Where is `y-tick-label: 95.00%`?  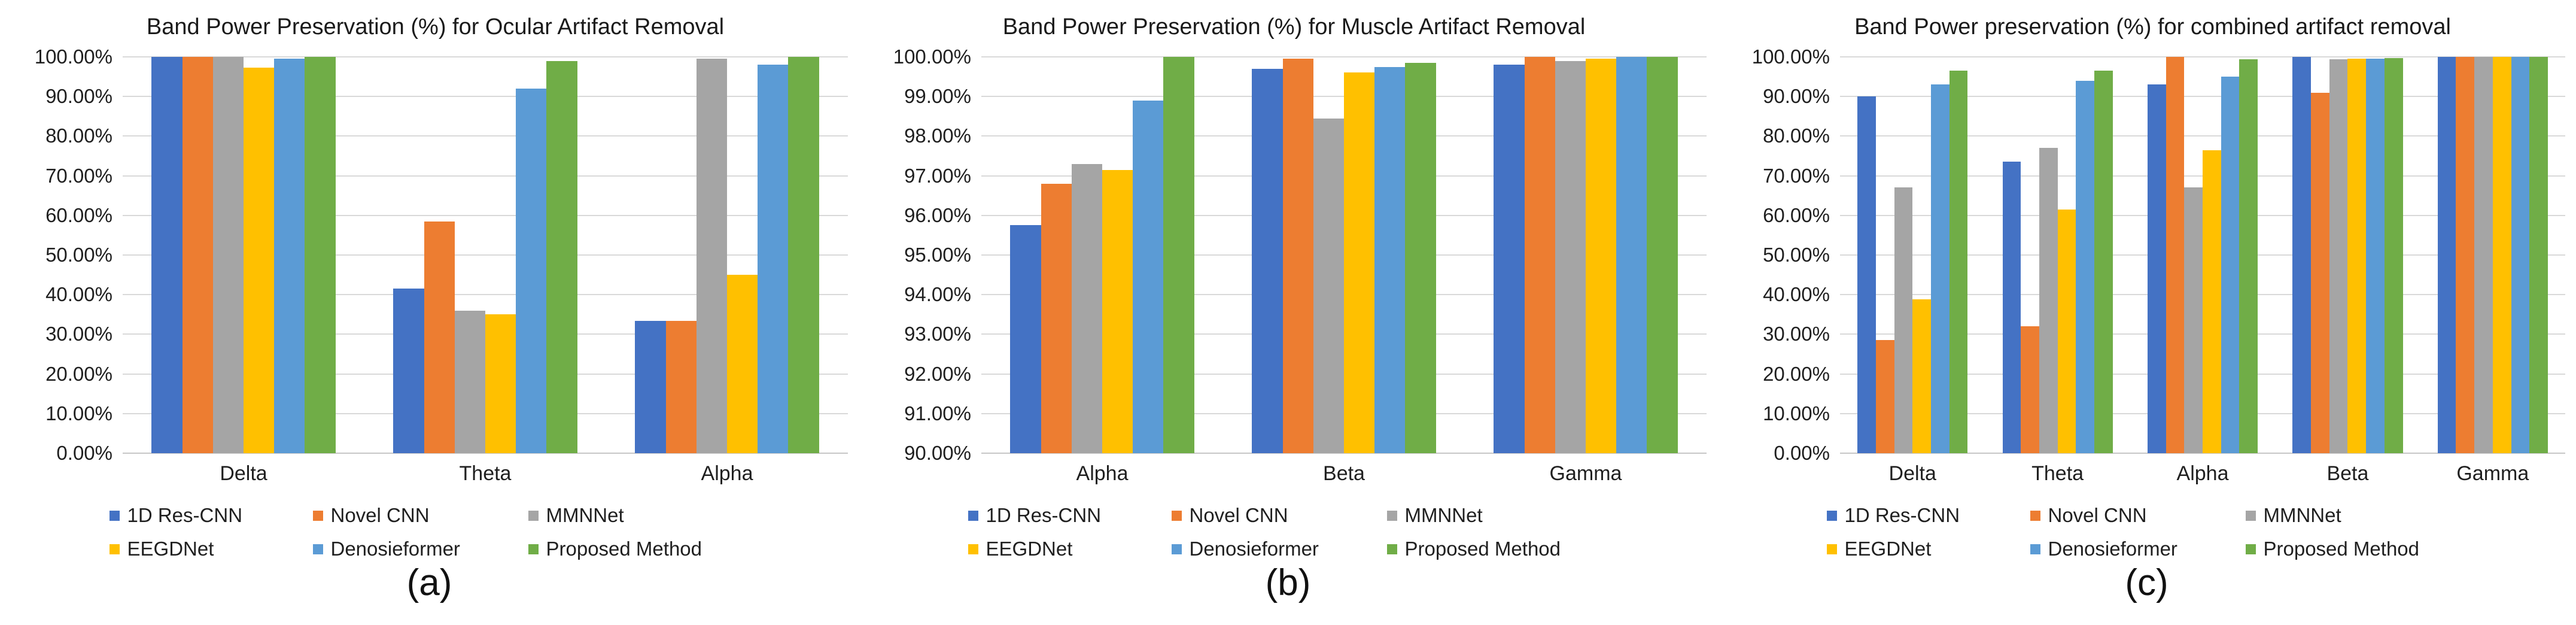
y-tick-label: 95.00% is located at coordinates (937, 255).